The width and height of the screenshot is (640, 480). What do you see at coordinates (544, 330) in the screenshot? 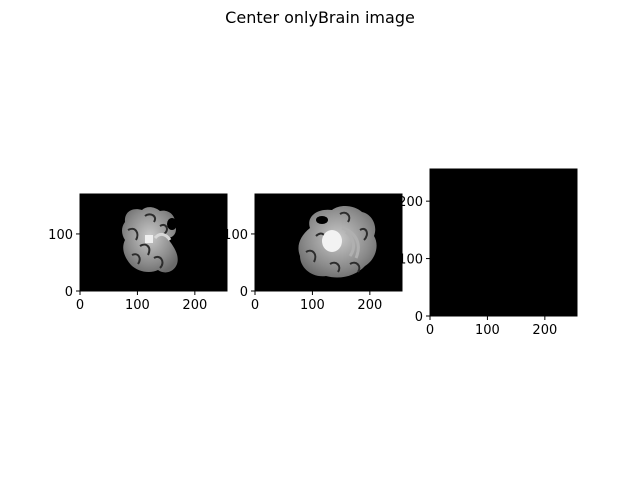
I see `x-tick-label-3-2: 200` at bounding box center [544, 330].